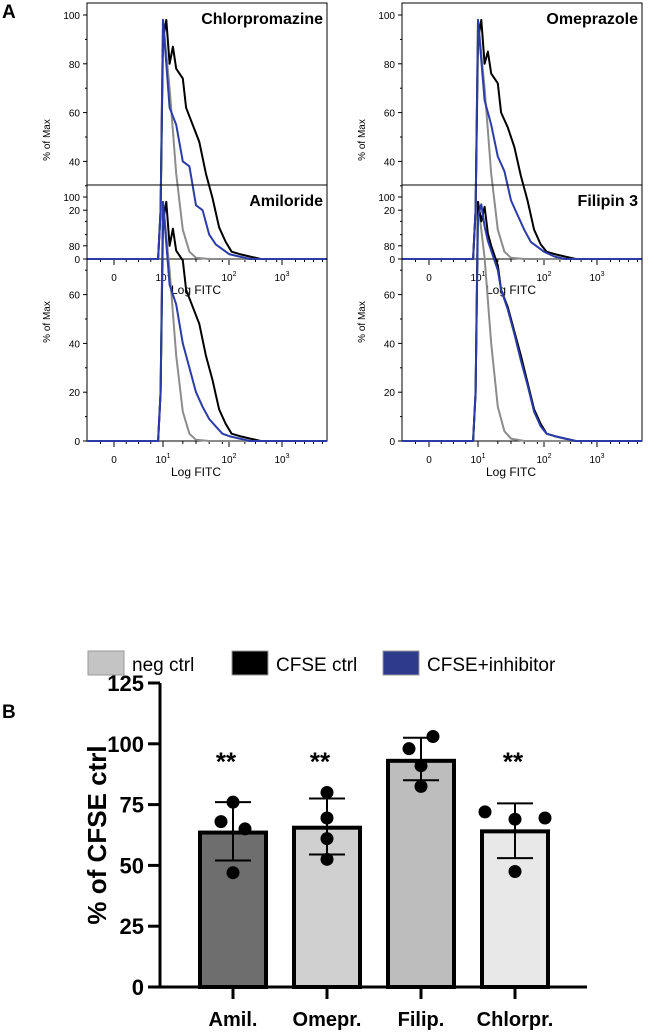 The height and width of the screenshot is (1032, 660). I want to click on bar, so click(421, 873).